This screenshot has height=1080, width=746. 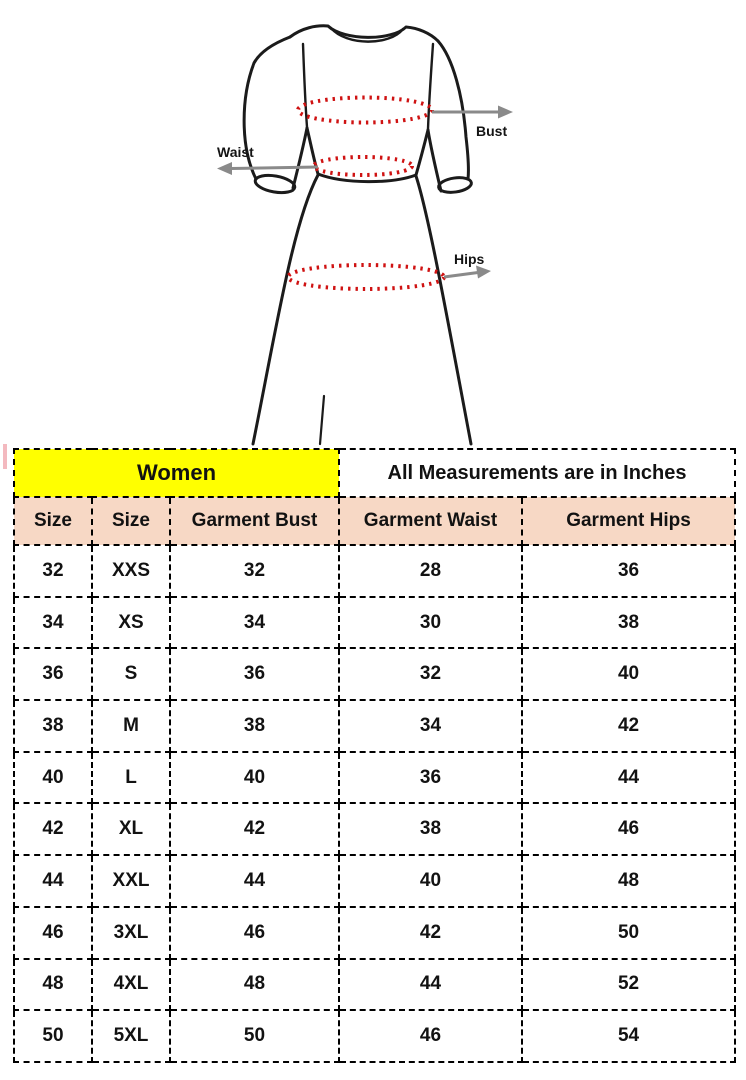 I want to click on neckline-inner, so click(x=367, y=34).